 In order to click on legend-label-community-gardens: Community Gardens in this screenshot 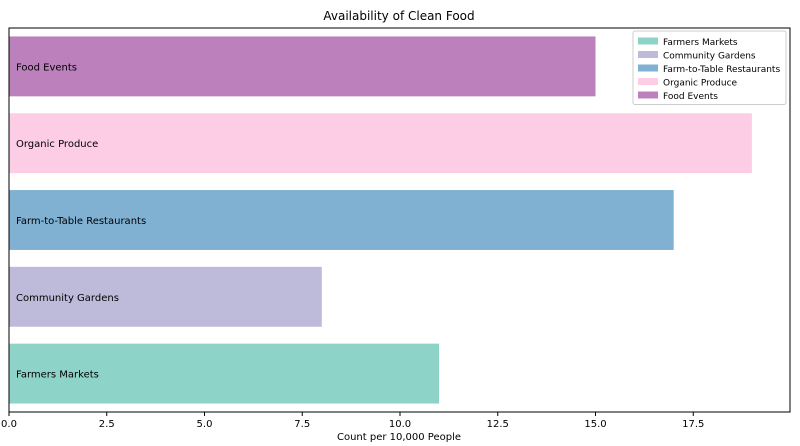, I will do `click(709, 57)`.